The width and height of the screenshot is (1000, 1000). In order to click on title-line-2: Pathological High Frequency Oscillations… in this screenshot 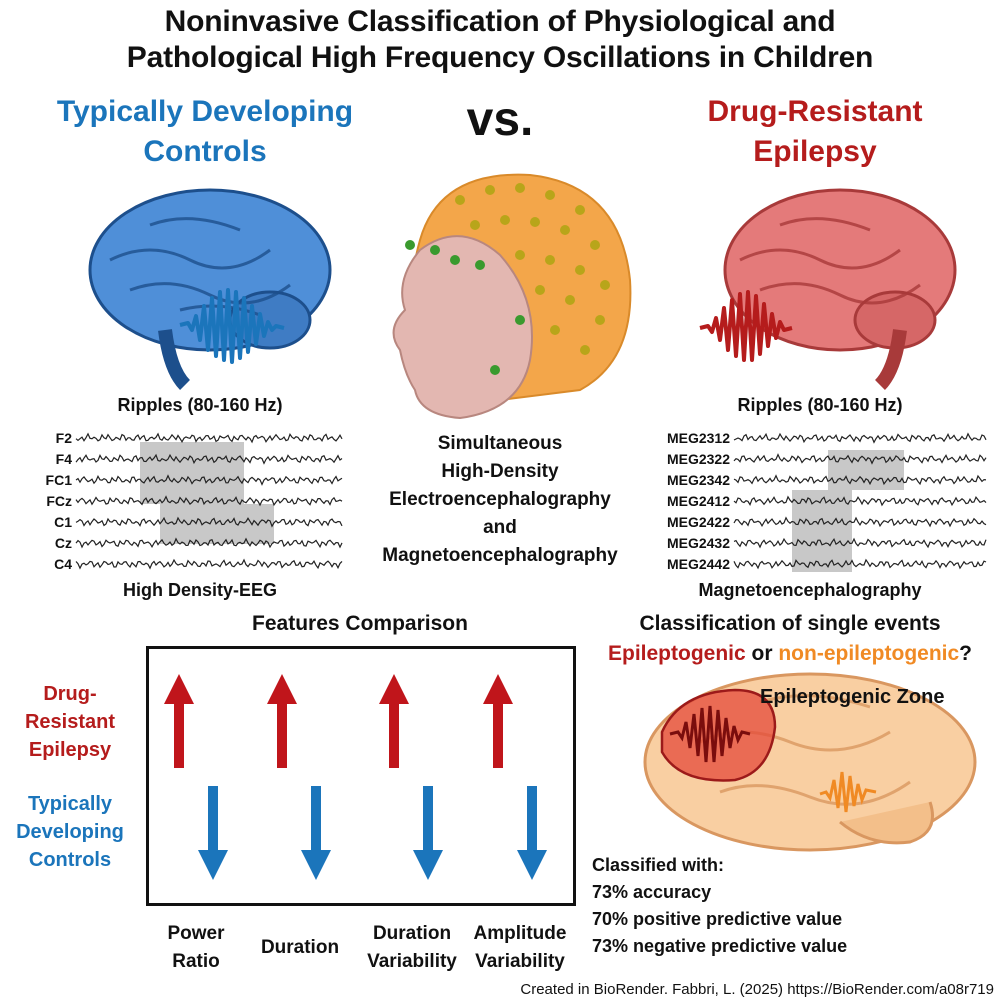, I will do `click(500, 57)`.